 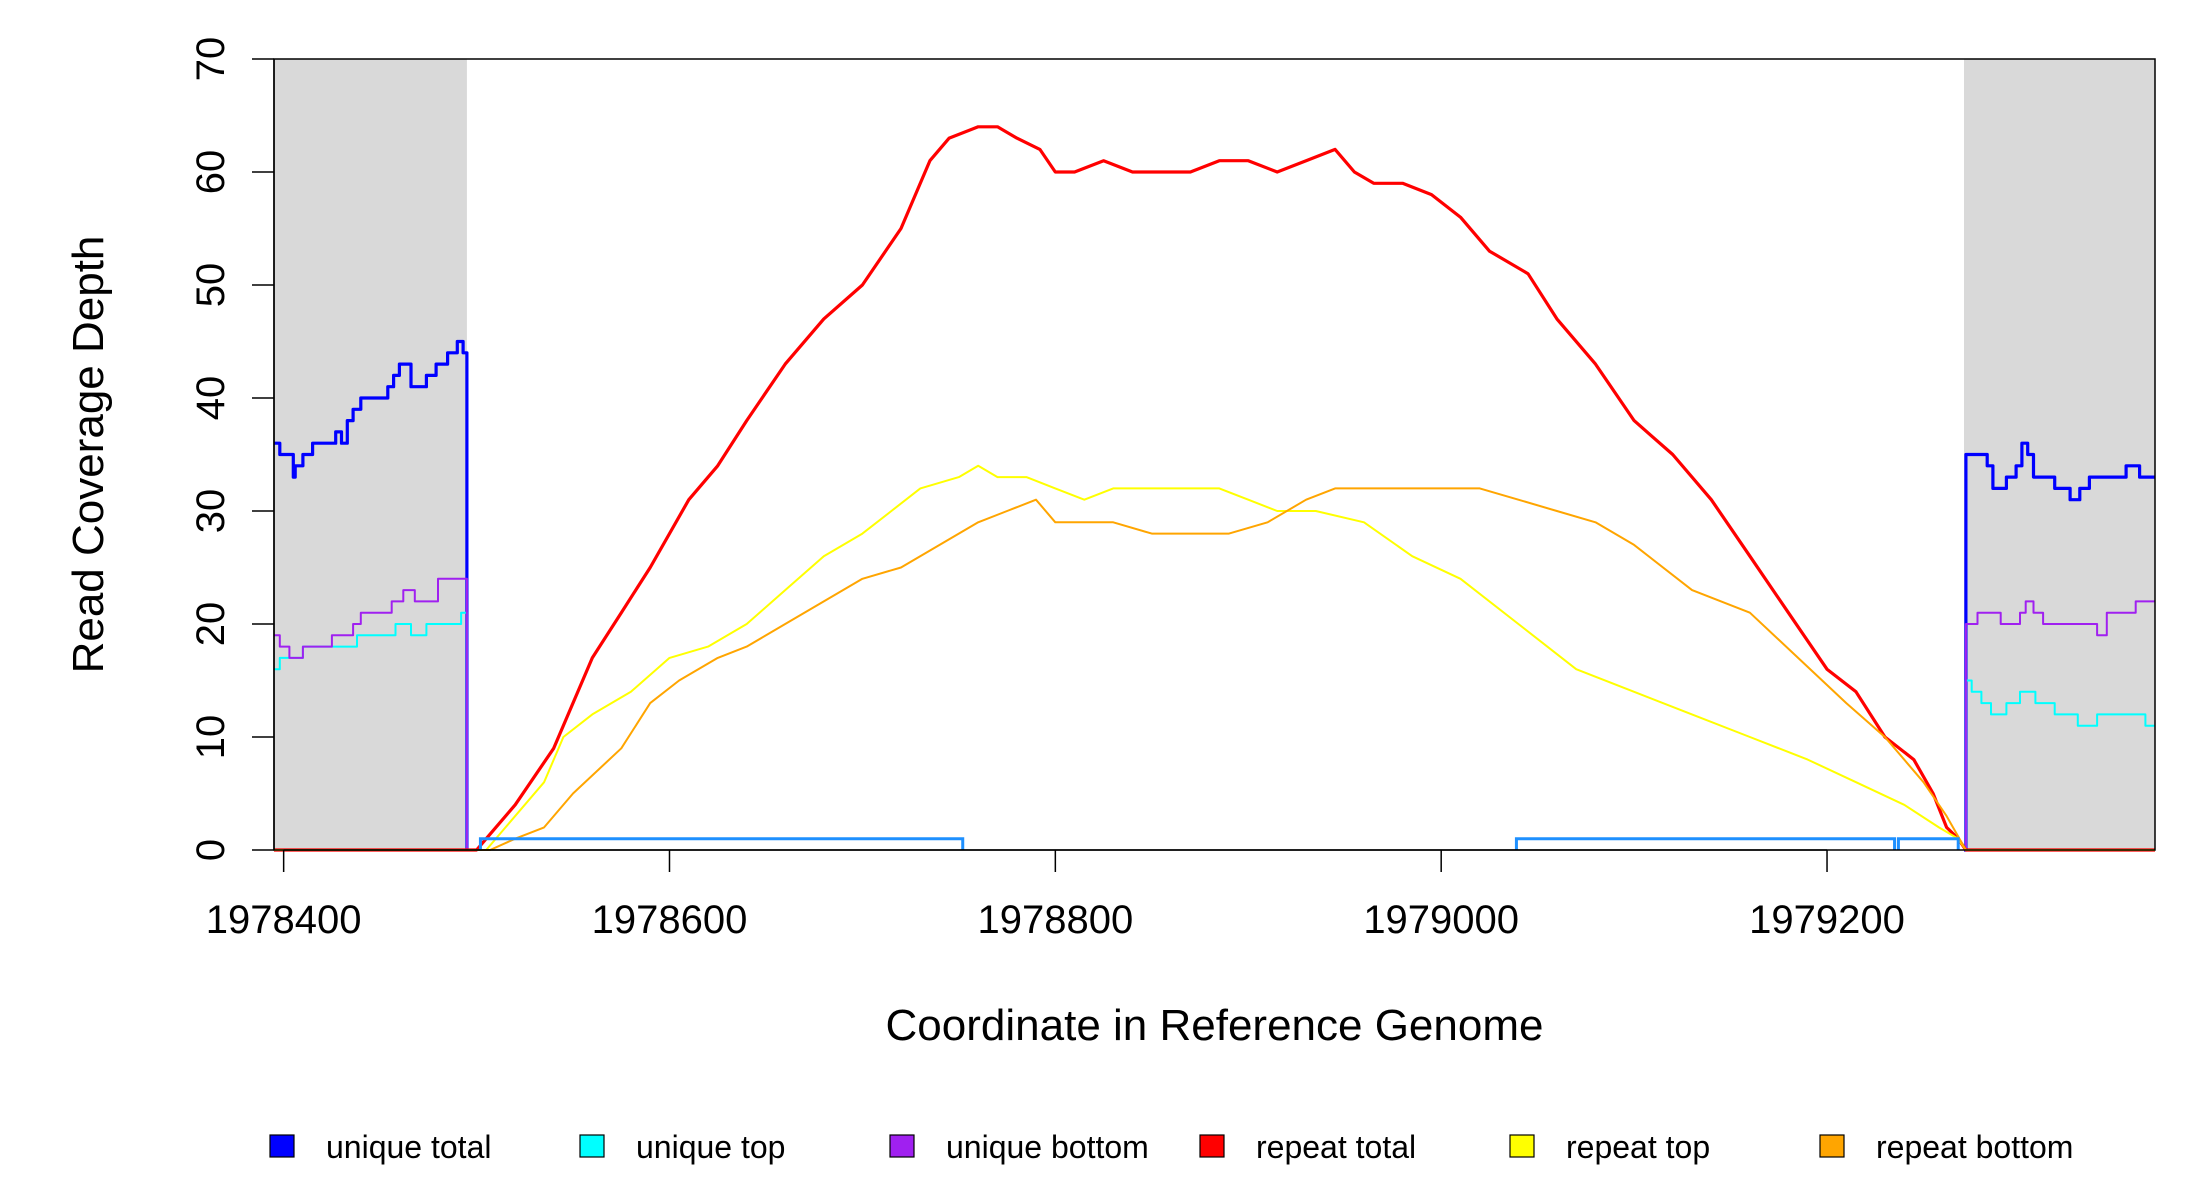 What do you see at coordinates (211, 850) in the screenshot?
I see `y-tick-label: 0` at bounding box center [211, 850].